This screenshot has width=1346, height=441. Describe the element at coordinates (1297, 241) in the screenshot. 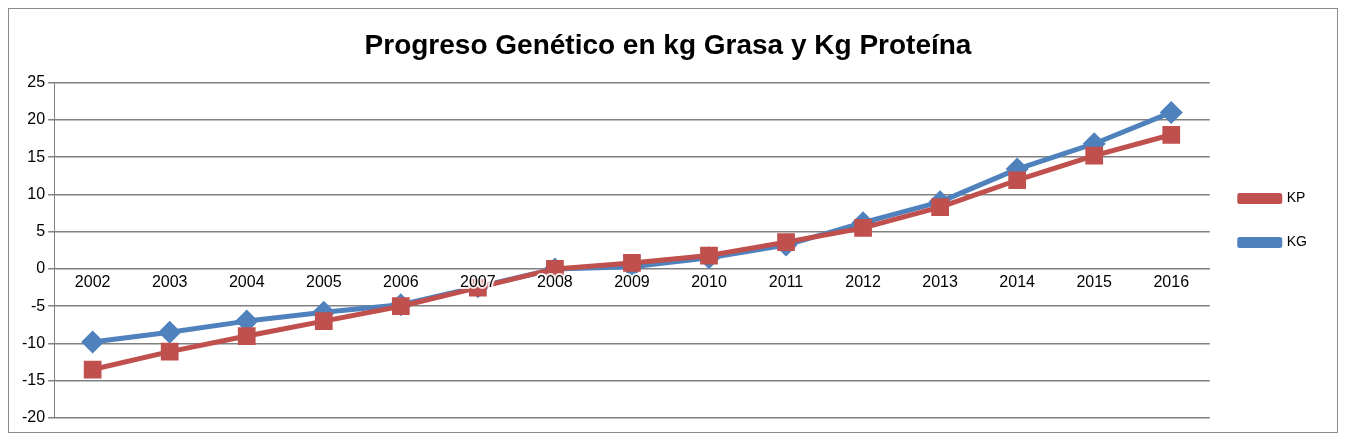

I see `legend-label: KG` at that location.